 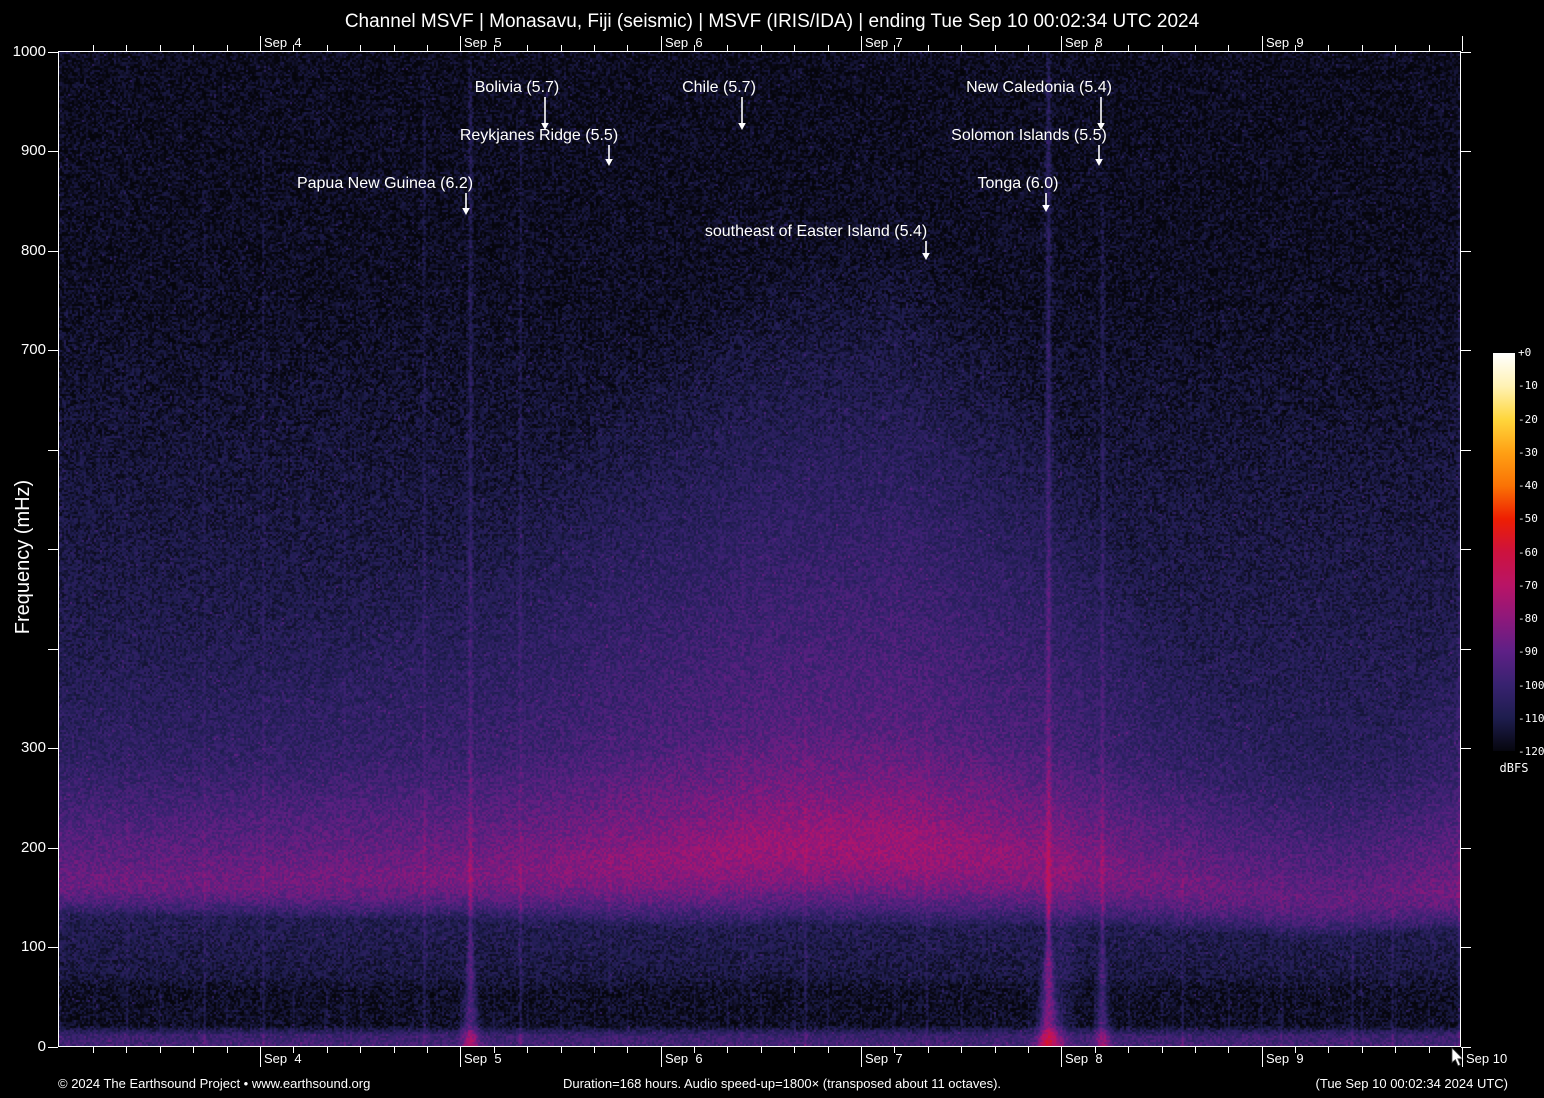 What do you see at coordinates (1285, 1058) in the screenshot?
I see `x-tick-label: Sep 9` at bounding box center [1285, 1058].